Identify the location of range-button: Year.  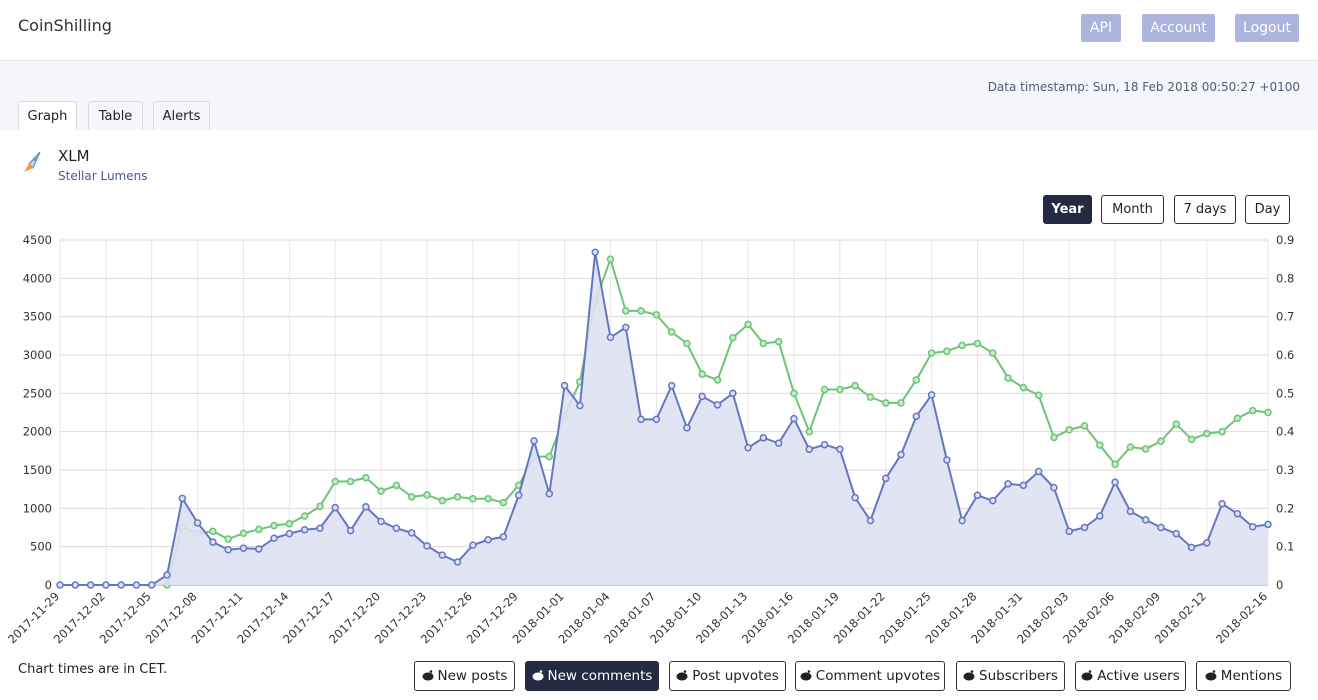
(1067, 209).